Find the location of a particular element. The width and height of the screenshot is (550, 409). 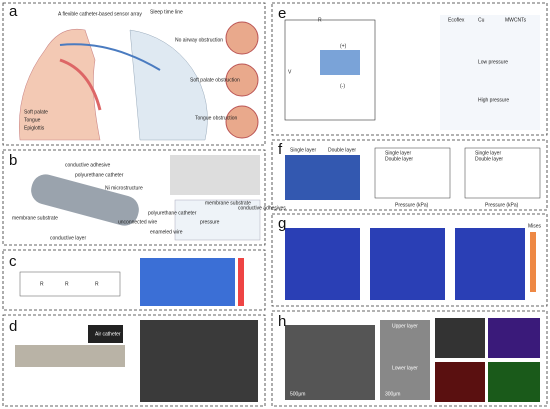

annotation: High pressure is located at coordinates (493, 100).